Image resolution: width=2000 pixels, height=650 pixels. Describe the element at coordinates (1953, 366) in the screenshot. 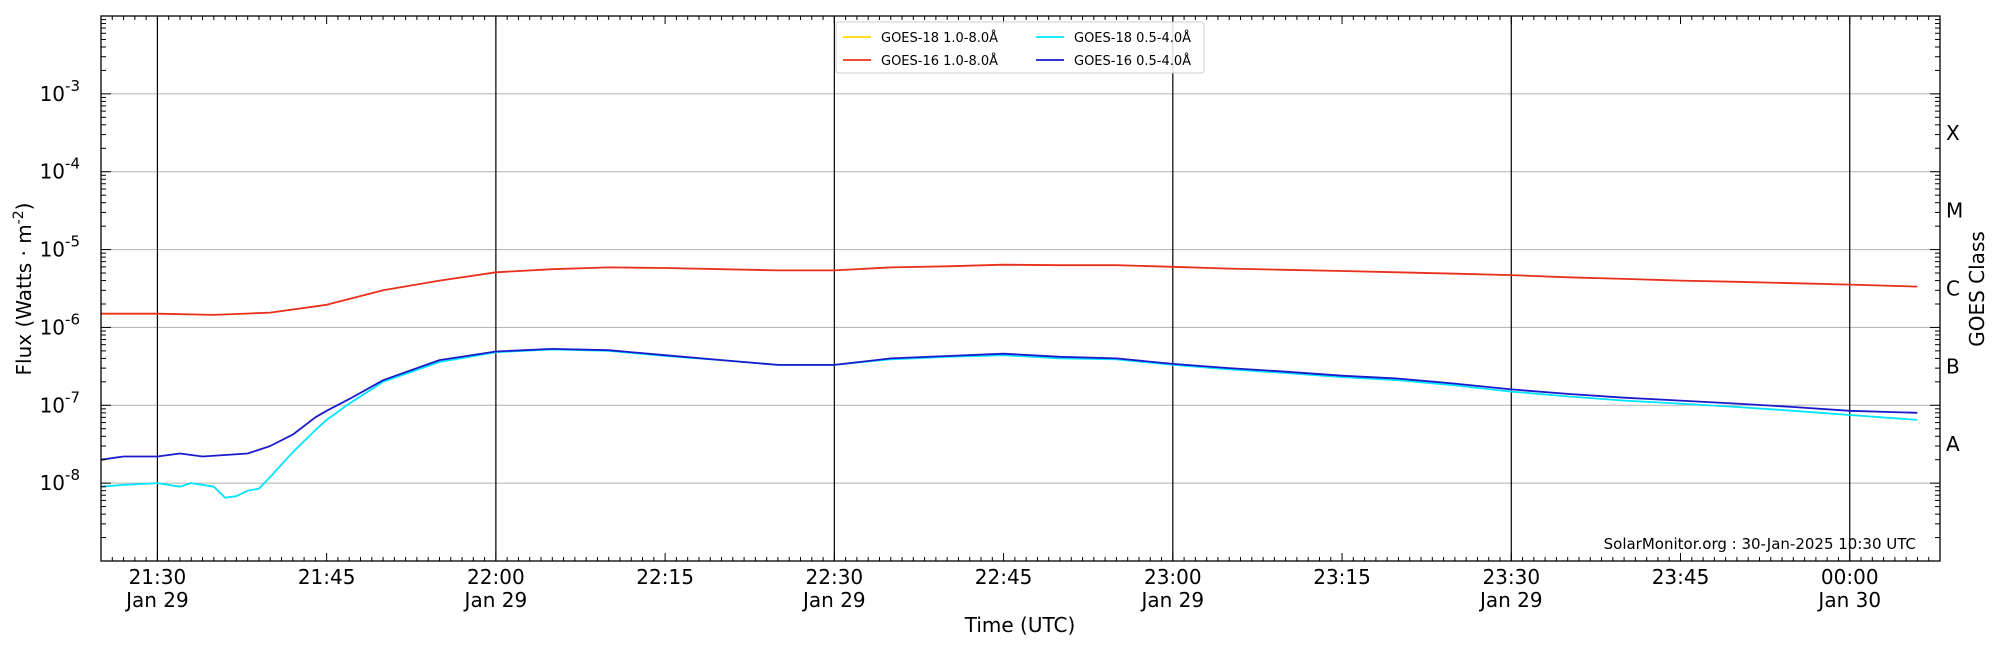

I see `goes-class-B: B` at that location.